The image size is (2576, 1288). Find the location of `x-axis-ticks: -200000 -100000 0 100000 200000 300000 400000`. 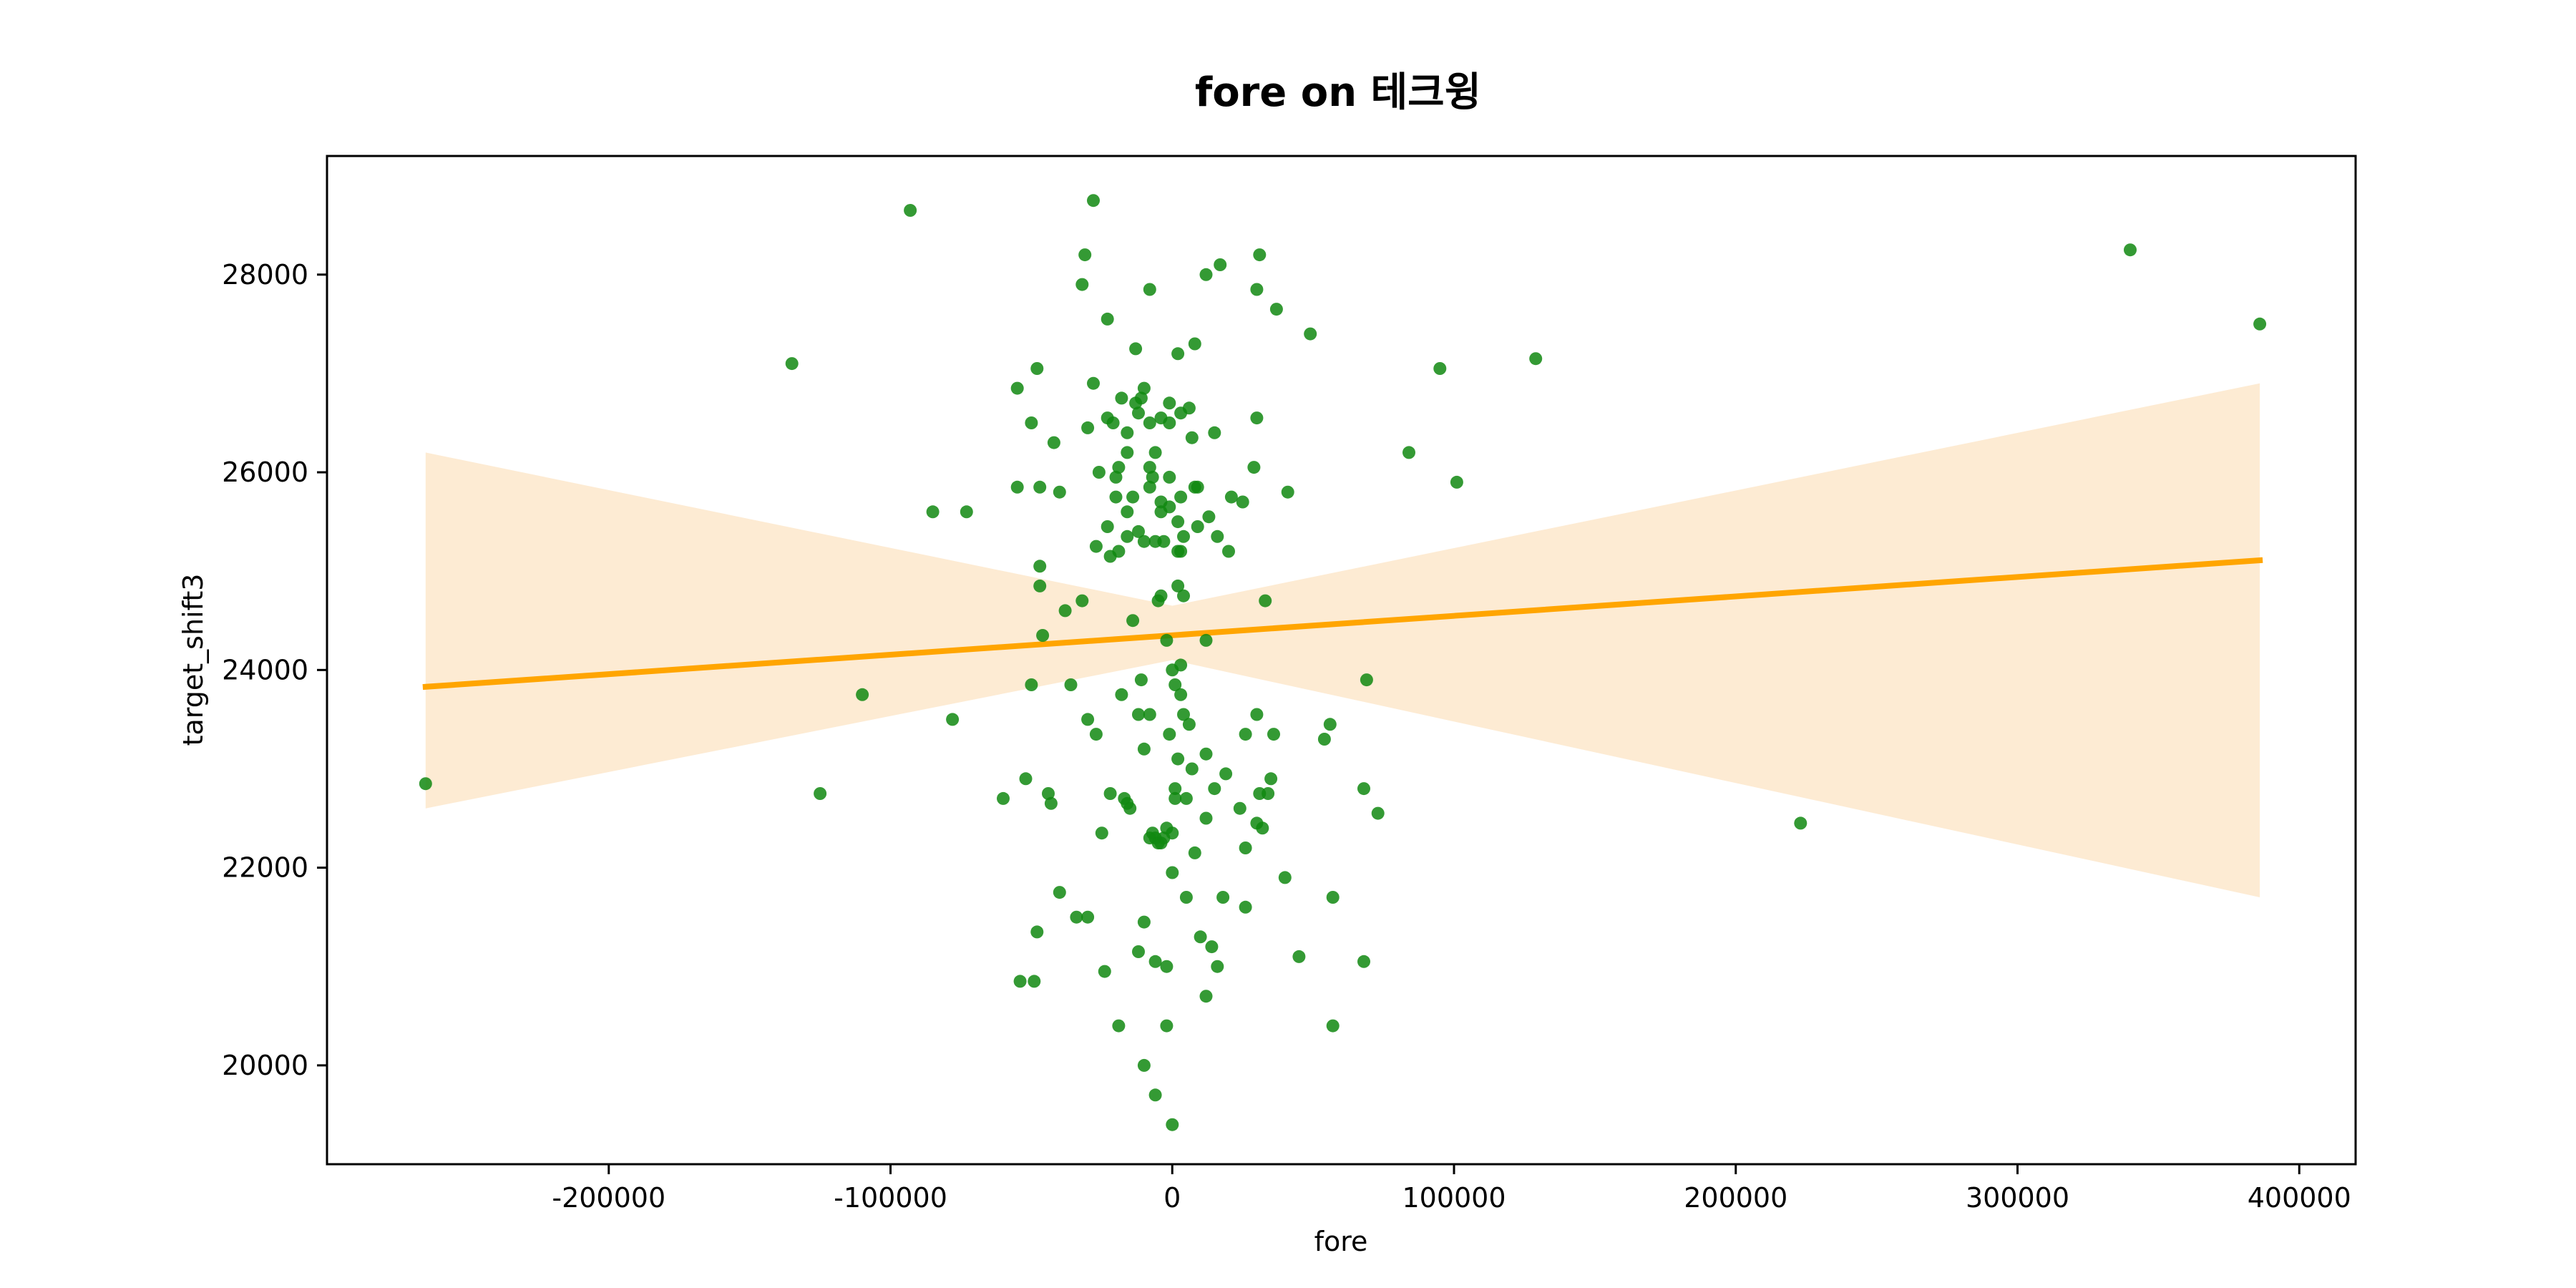

x-axis-ticks: -200000 -100000 0 100000 200000 300000 400000 is located at coordinates (1451, 1189).